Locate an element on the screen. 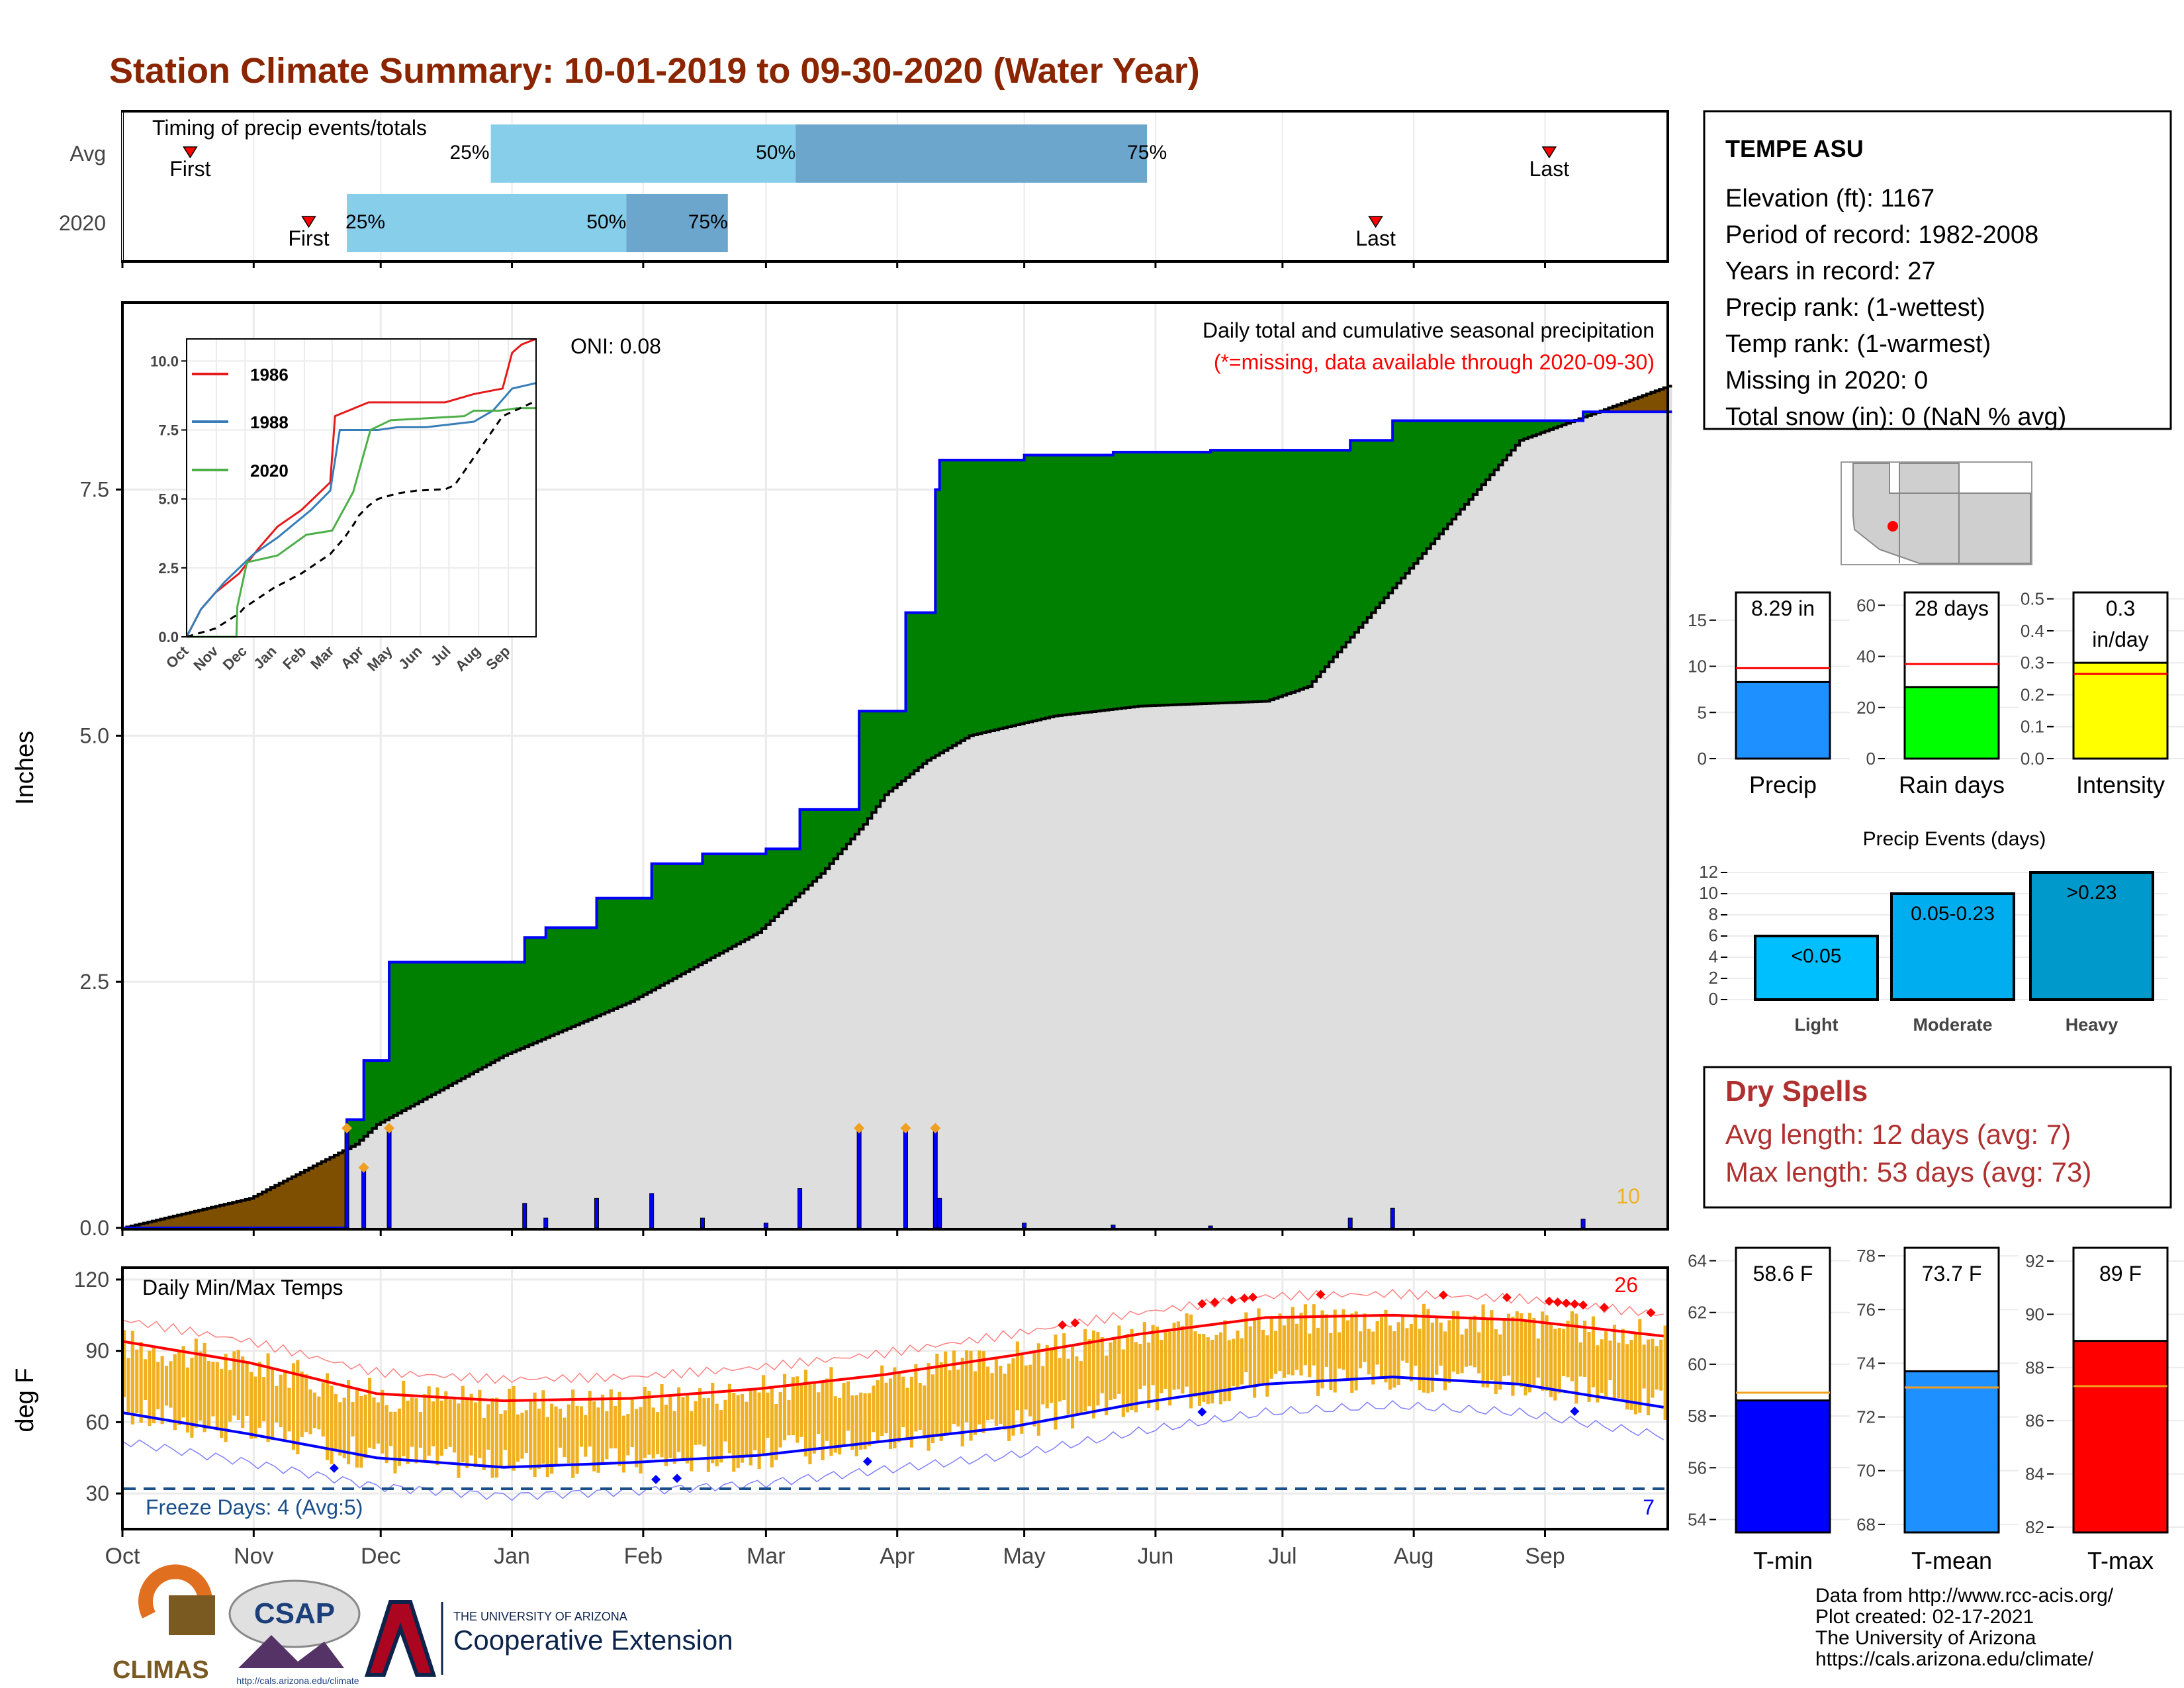 The image size is (2184, 1688). mini-value-unit: in/day is located at coordinates (2120, 639).